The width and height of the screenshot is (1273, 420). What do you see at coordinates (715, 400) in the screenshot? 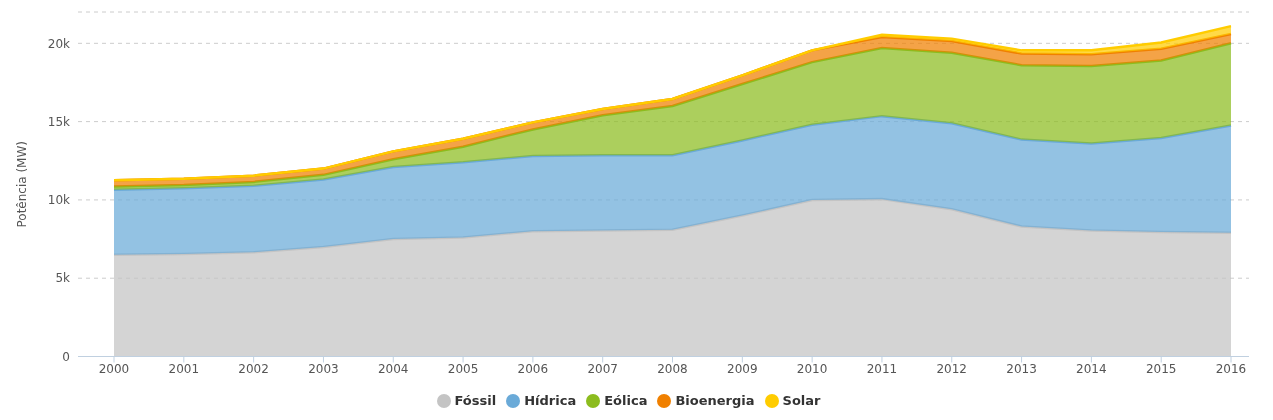
I see `legend-label: Bioenergia` at bounding box center [715, 400].